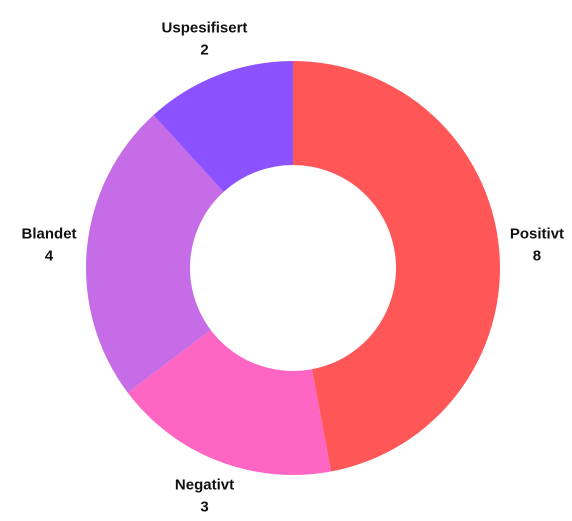  I want to click on slice-value: 8, so click(537, 255).